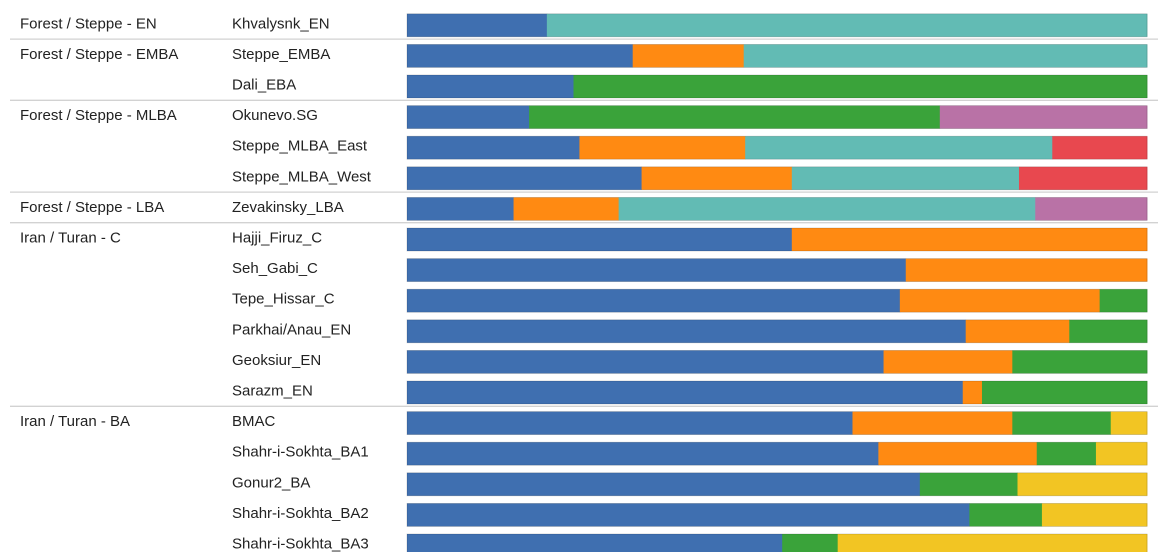 Image resolution: width=1171 pixels, height=552 pixels. I want to click on group-label: Iran / Turan - BA, so click(75, 421).